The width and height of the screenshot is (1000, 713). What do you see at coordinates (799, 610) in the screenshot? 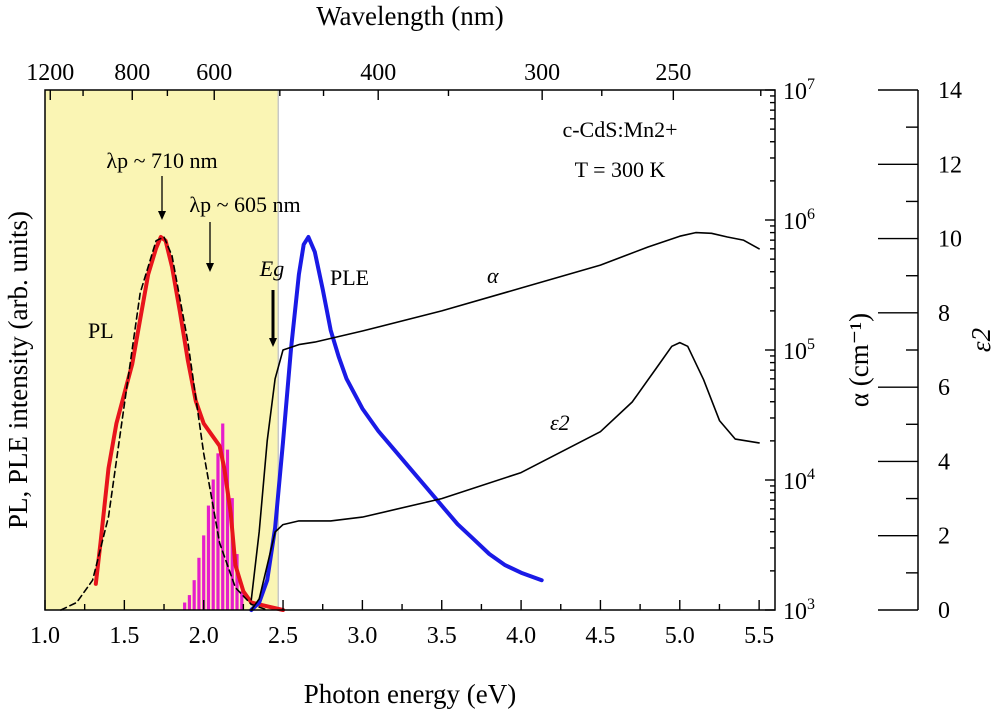
I see `alpha-tick-label: 10³` at bounding box center [799, 610].